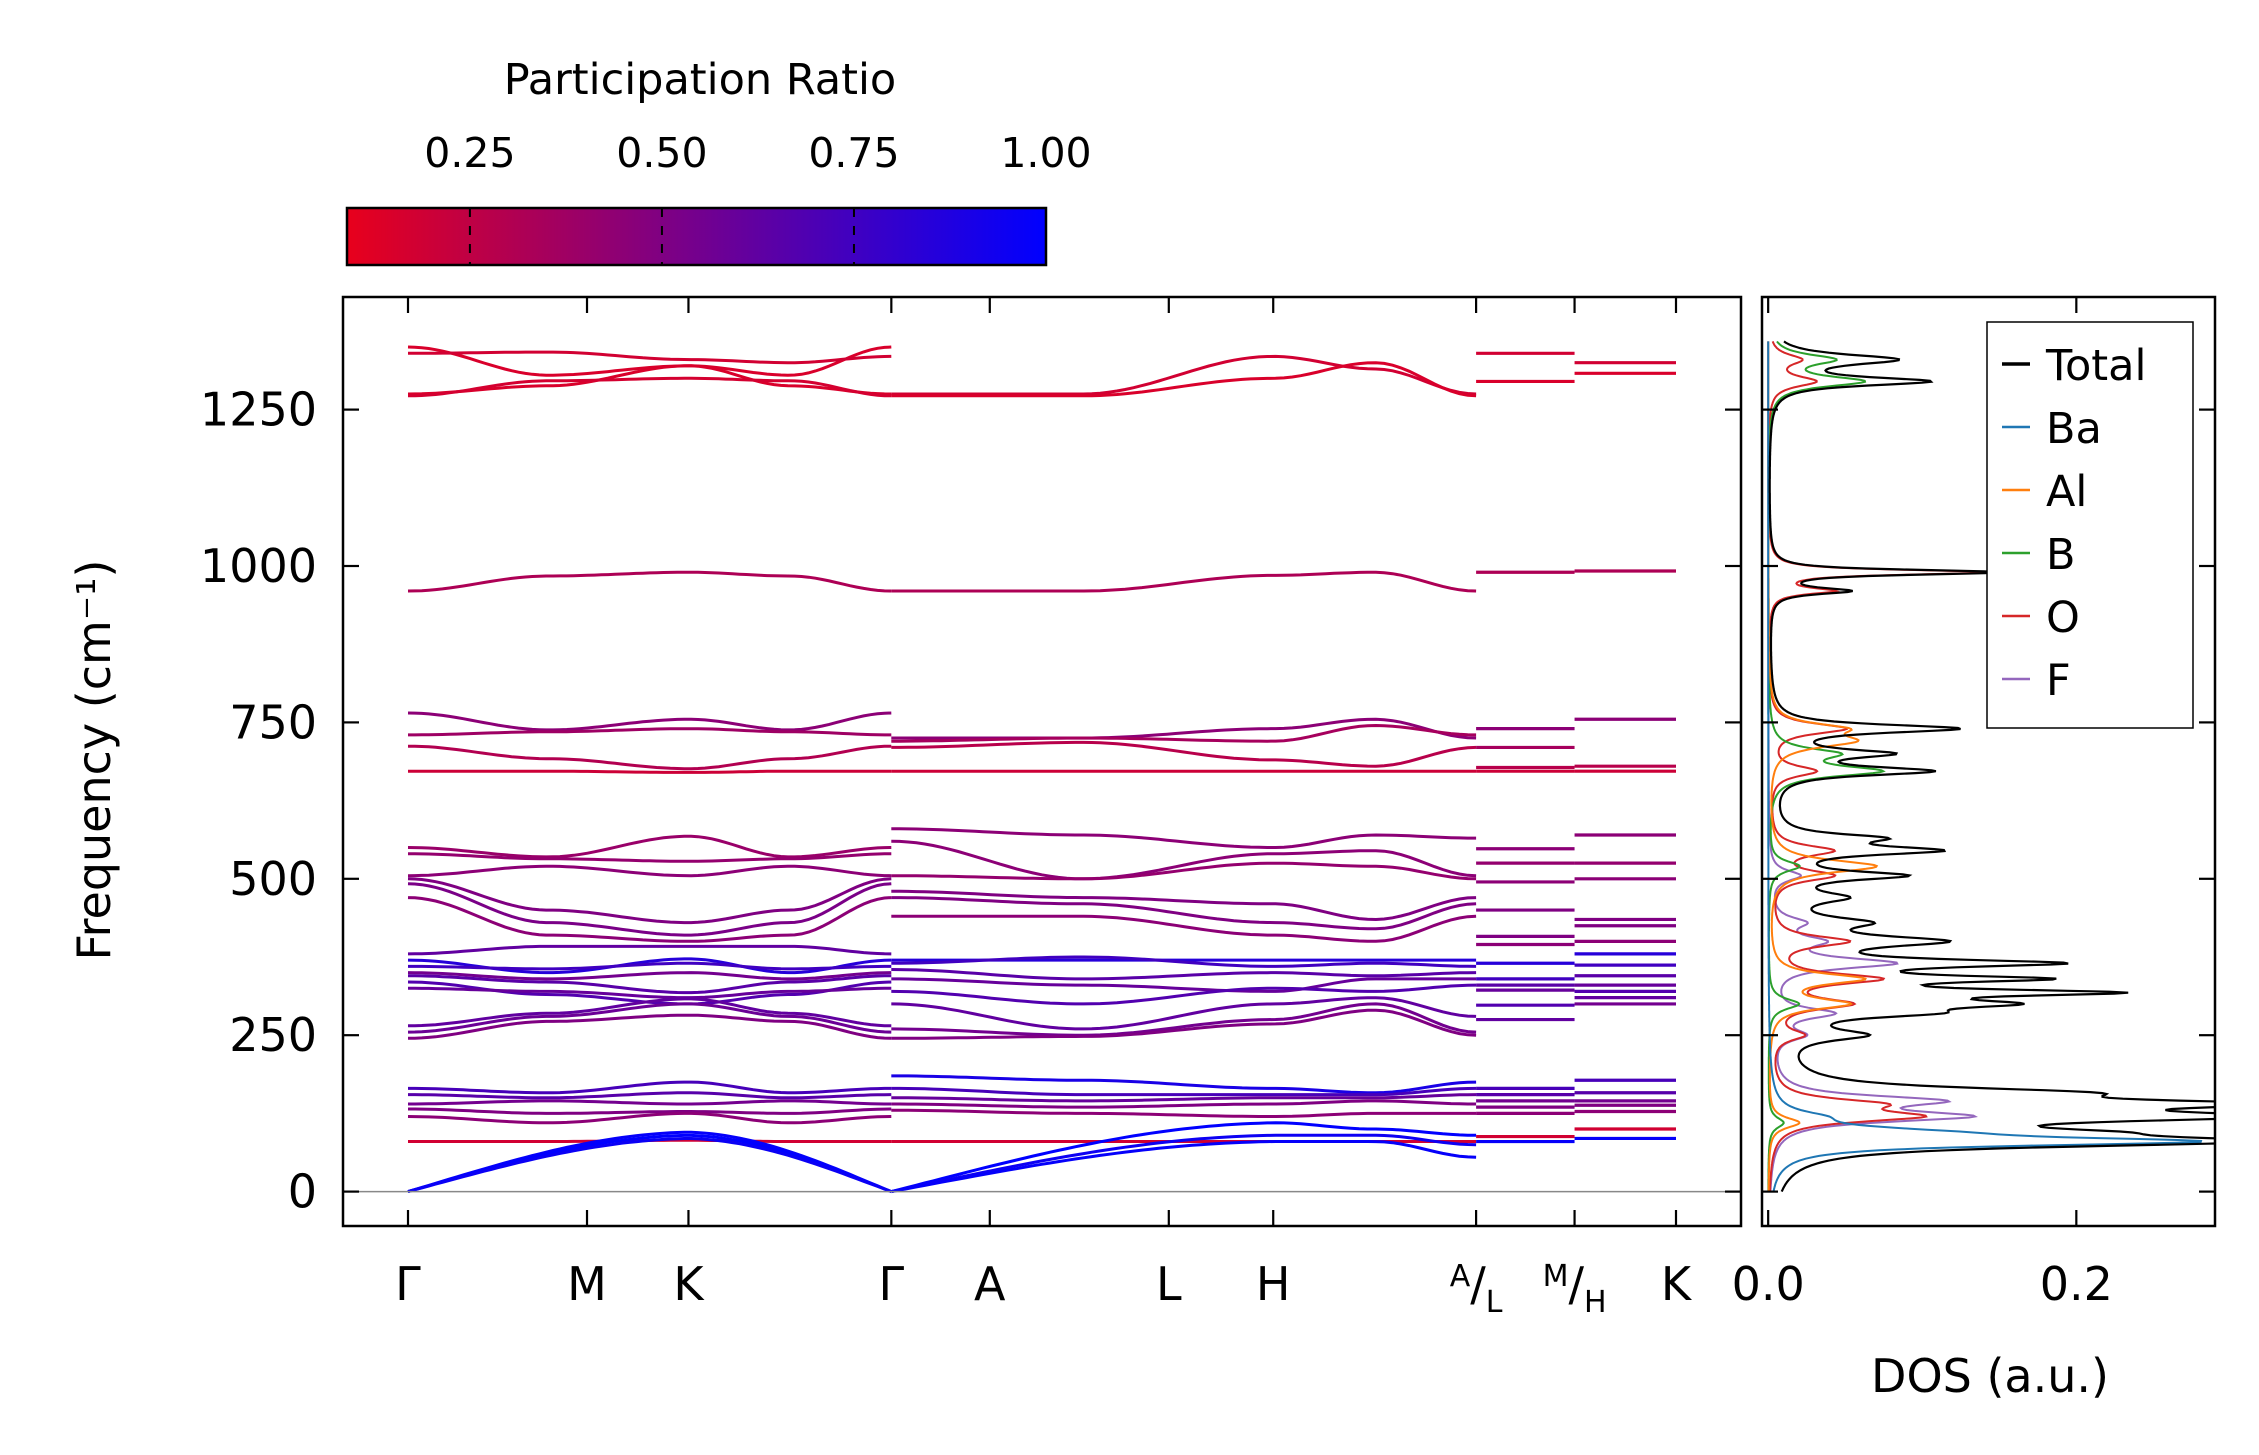 The height and width of the screenshot is (1455, 2259). I want to click on dos-x-tick-label: 0.2, so click(2076, 1284).